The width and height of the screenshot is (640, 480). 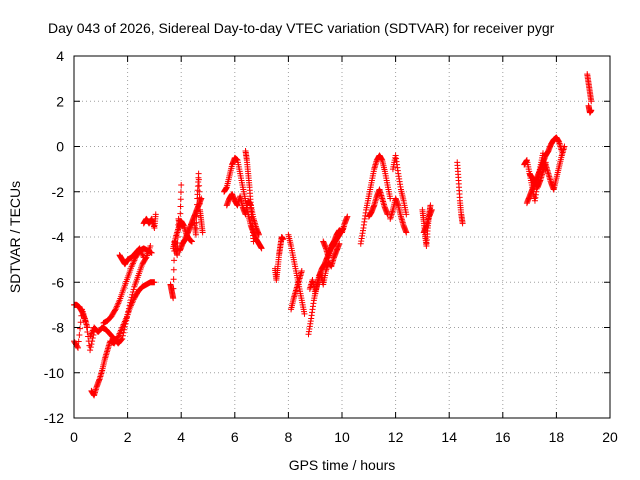 What do you see at coordinates (58, 282) in the screenshot?
I see `y-tick-label: -6` at bounding box center [58, 282].